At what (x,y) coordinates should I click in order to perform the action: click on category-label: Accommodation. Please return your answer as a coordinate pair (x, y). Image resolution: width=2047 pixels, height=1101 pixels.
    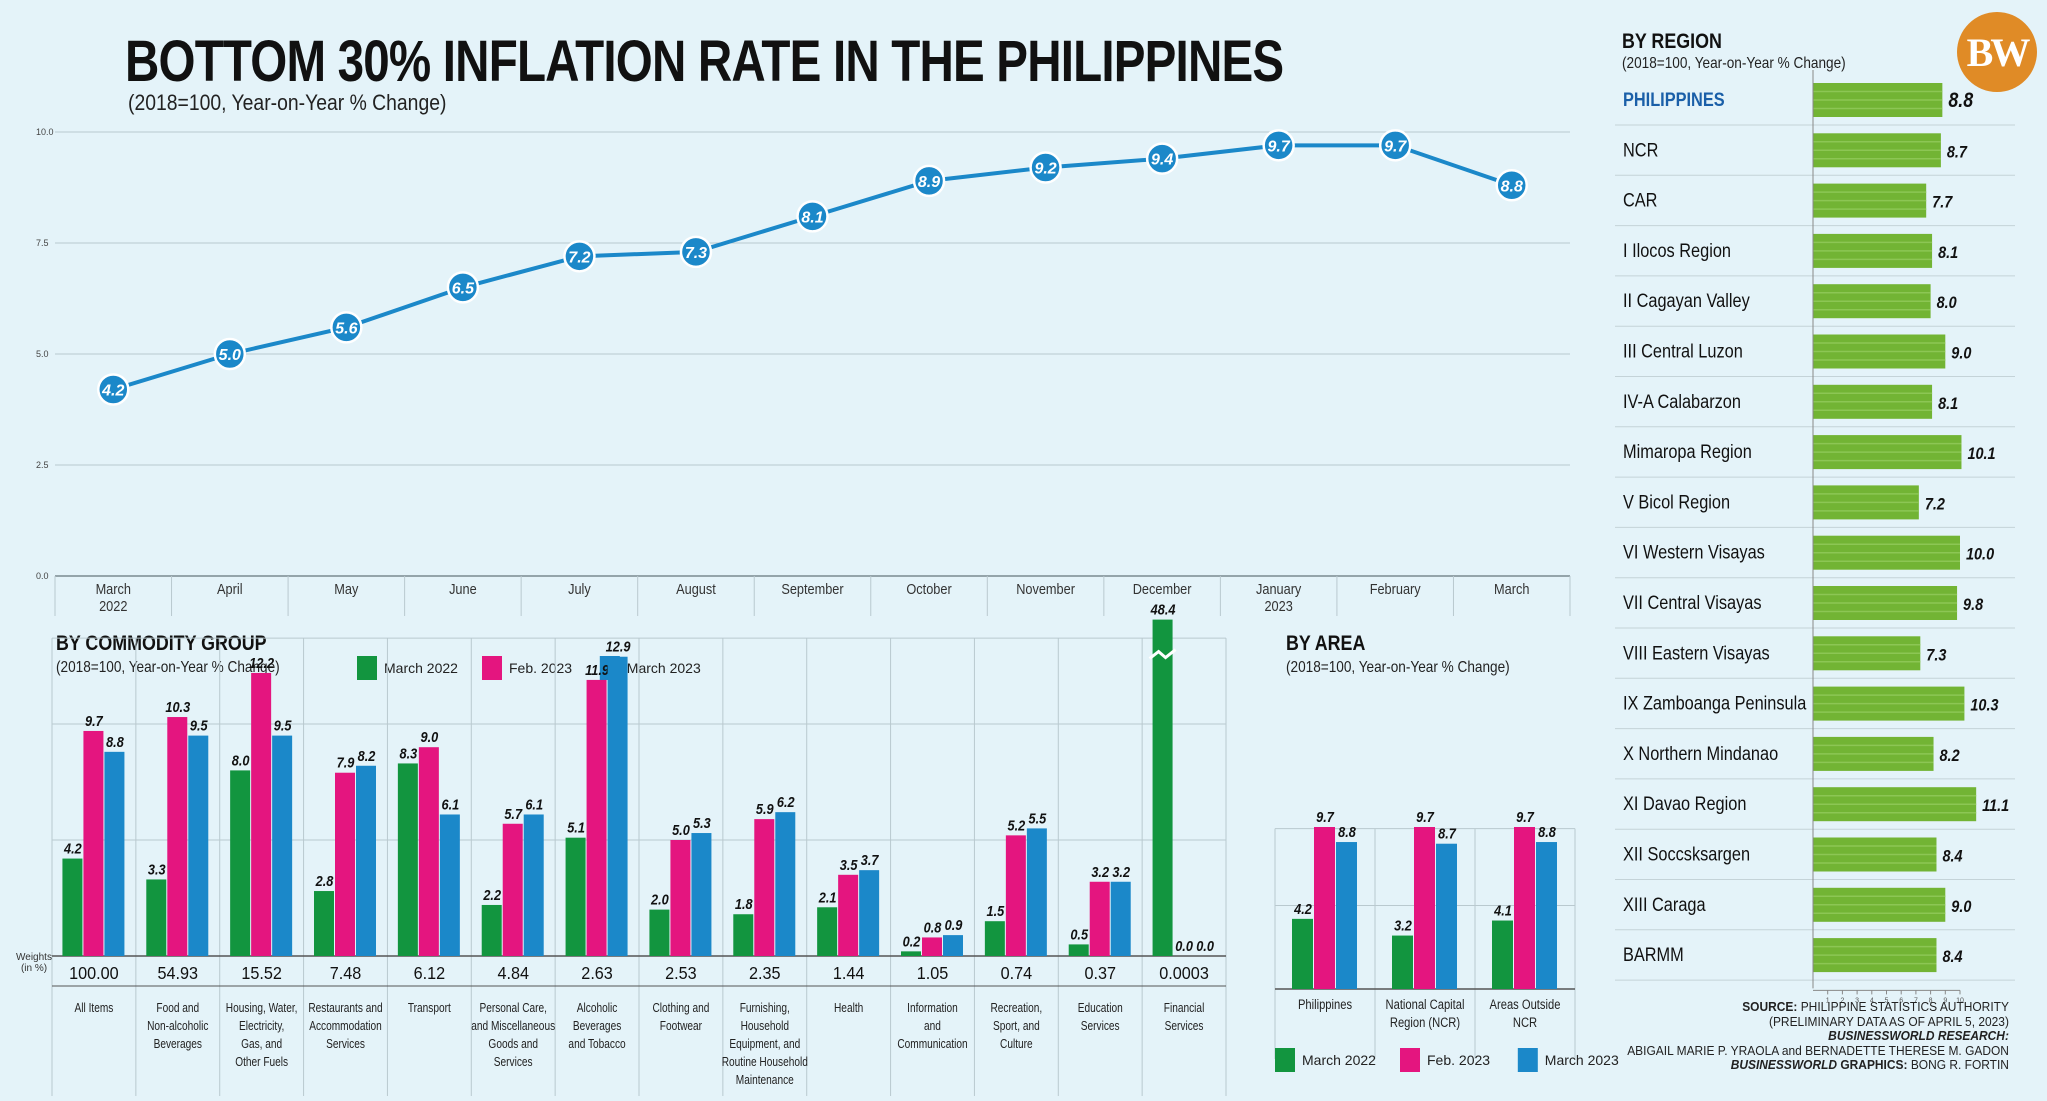
    Looking at the image, I should click on (345, 1026).